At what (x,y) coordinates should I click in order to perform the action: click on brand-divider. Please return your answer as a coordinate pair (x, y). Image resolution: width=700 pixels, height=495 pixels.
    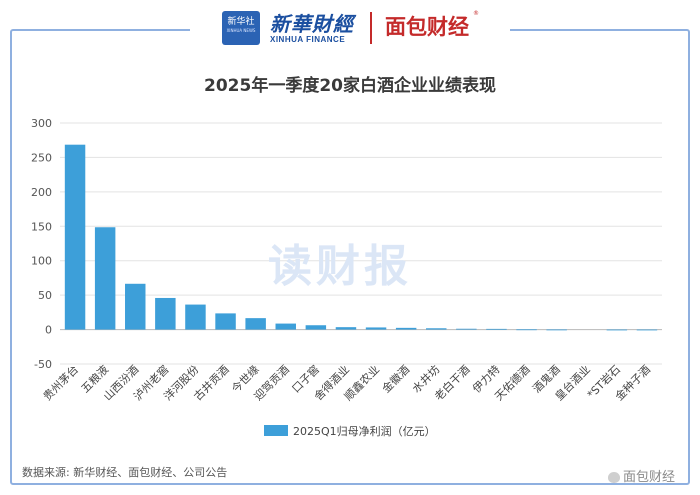
    Looking at the image, I should click on (371, 28).